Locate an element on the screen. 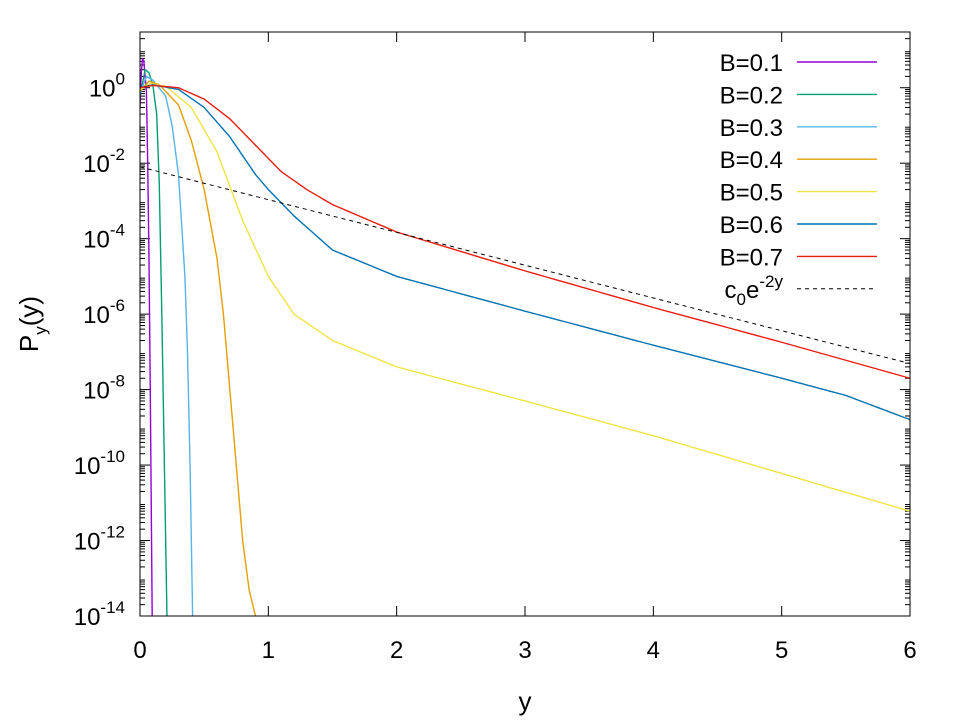 The width and height of the screenshot is (960, 720). y-tick-label: 10⁻² is located at coordinates (104, 161).